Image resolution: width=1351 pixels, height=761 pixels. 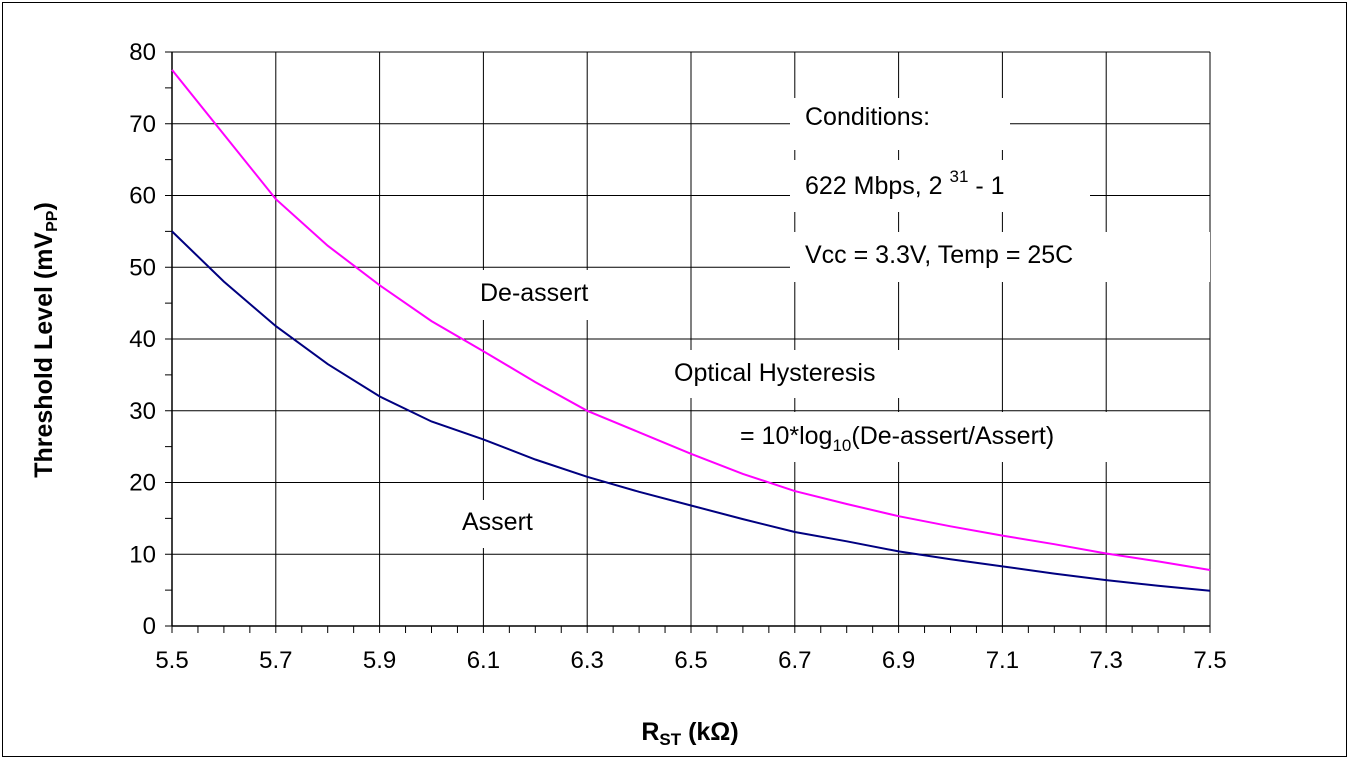 I want to click on conditions-title: Conditions:, so click(x=867, y=117).